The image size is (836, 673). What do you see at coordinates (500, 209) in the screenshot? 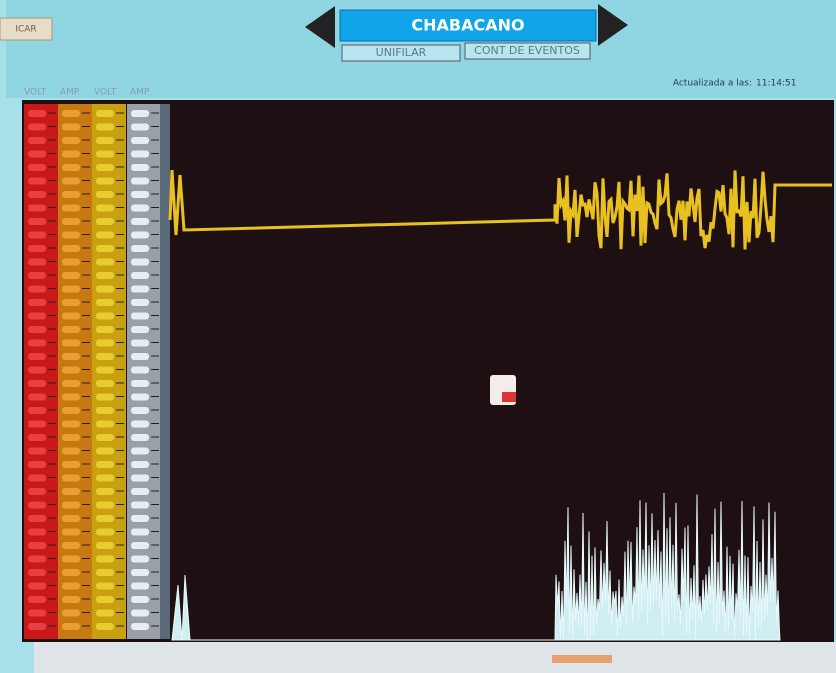
I see `voltage-trace` at bounding box center [500, 209].